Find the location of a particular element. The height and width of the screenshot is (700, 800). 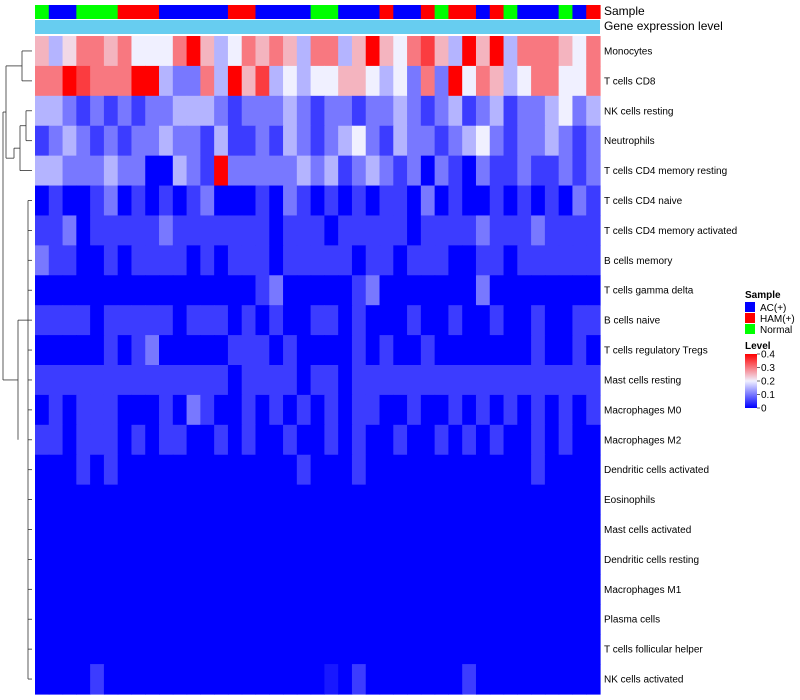

sample-legend-title: Sample is located at coordinates (763, 295).